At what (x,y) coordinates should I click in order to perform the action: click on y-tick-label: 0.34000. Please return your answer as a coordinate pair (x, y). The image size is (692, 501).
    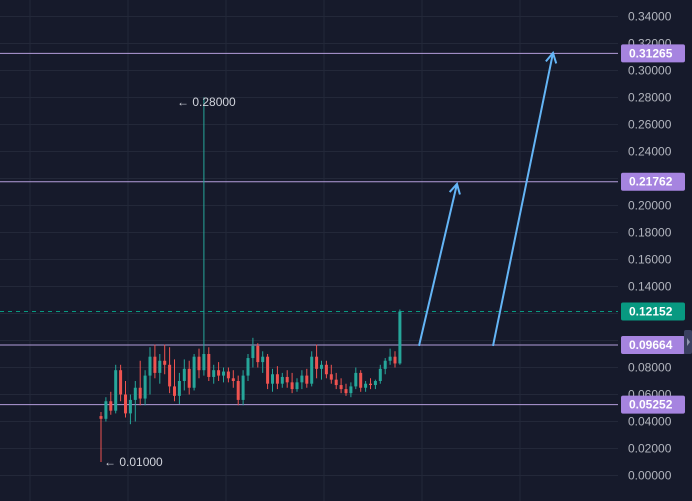
    Looking at the image, I should click on (650, 17).